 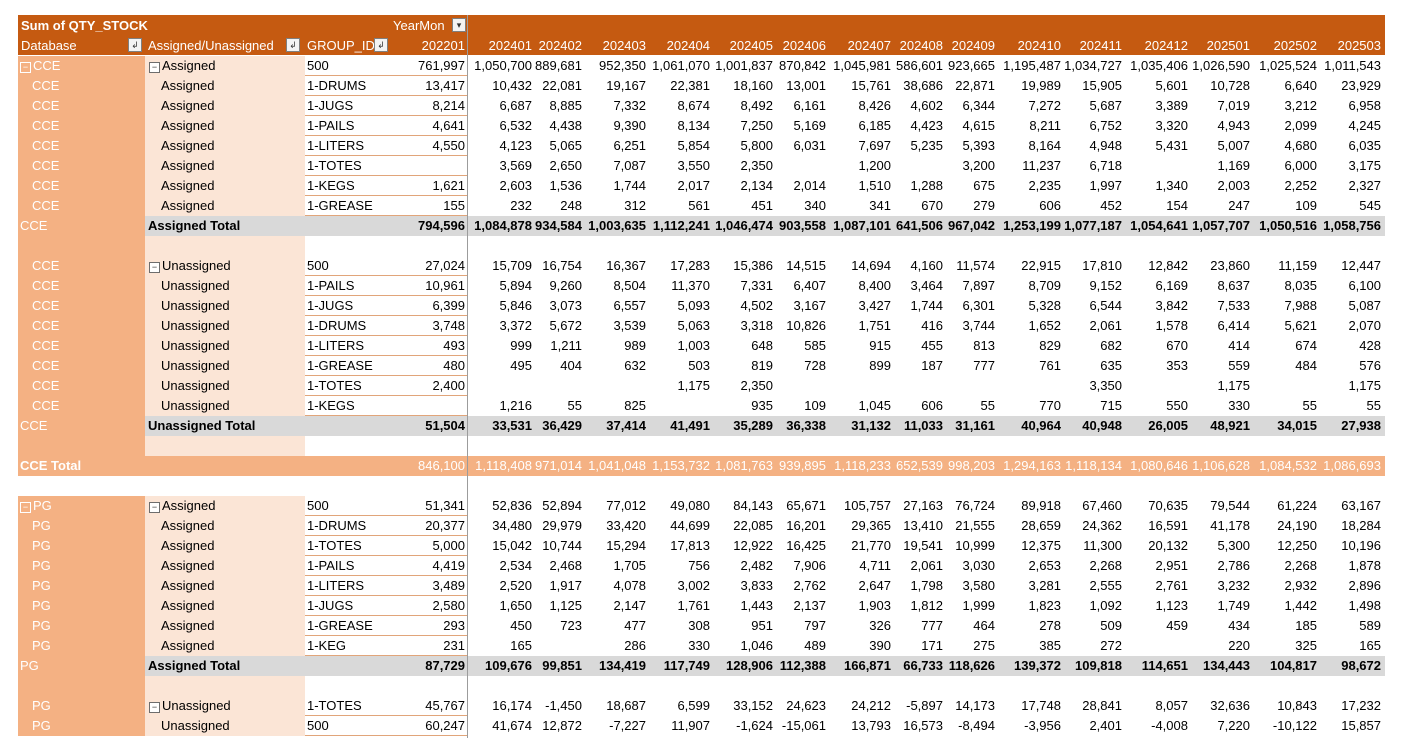 What do you see at coordinates (1370, 645) in the screenshot?
I see `value-cell: 165` at bounding box center [1370, 645].